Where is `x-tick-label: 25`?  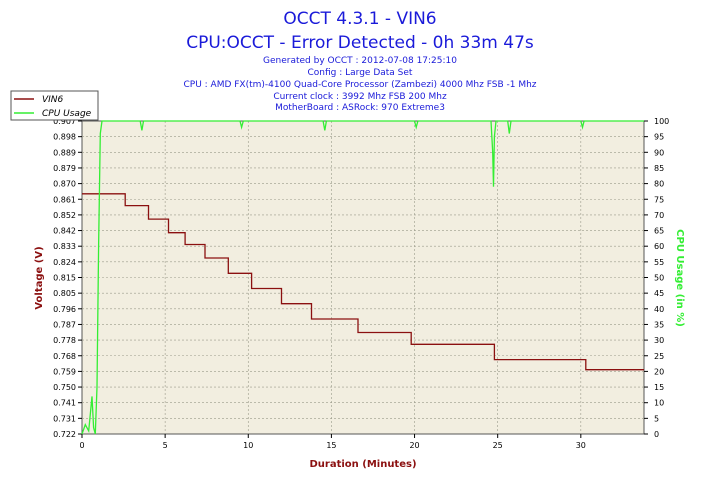 x-tick-label: 25 is located at coordinates (498, 445).